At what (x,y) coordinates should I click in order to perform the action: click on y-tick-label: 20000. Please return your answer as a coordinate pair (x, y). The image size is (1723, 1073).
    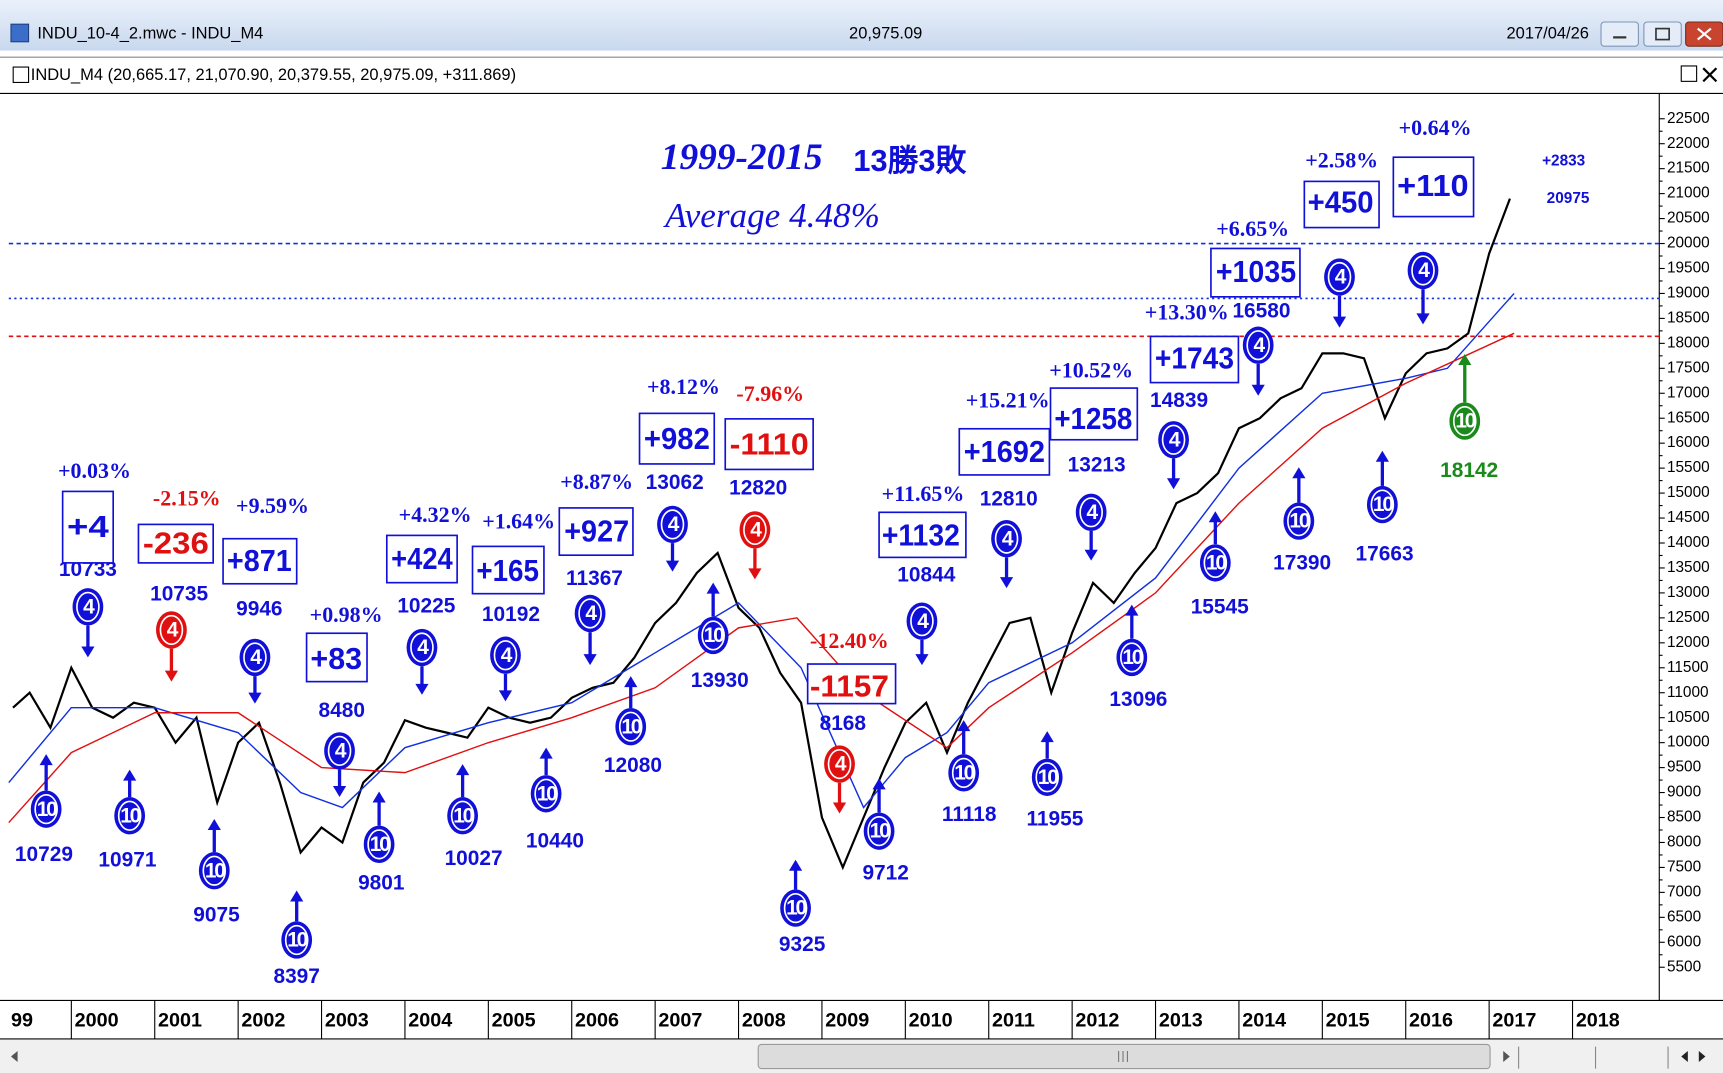
    Looking at the image, I should click on (1688, 243).